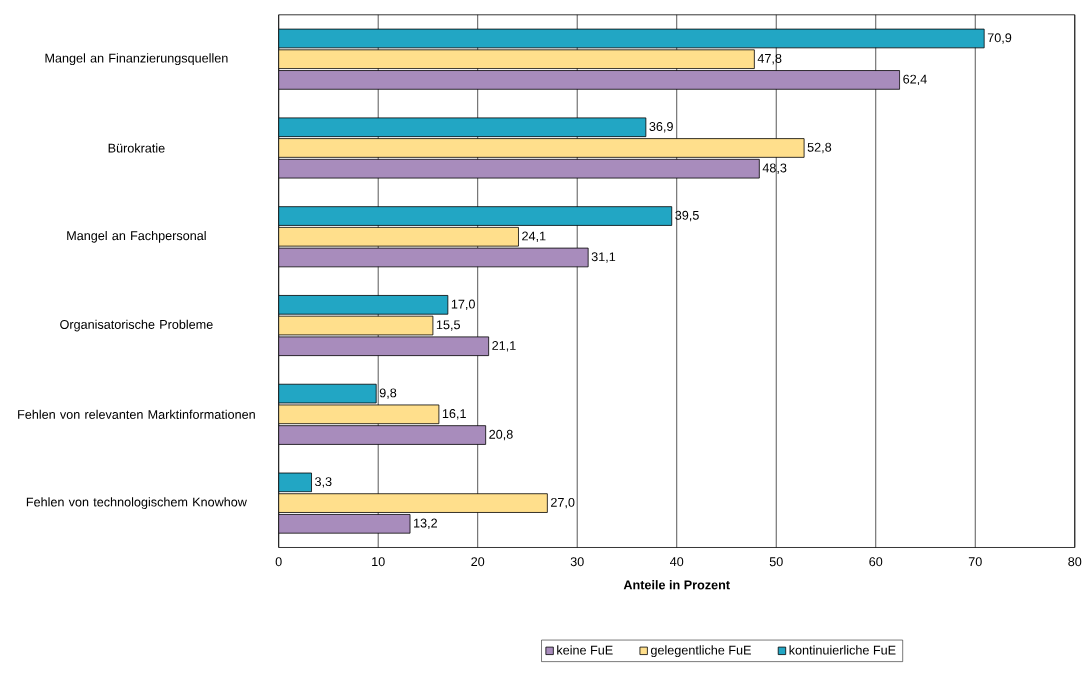 The image size is (1086, 679). I want to click on data-label: 16,1, so click(454, 414).